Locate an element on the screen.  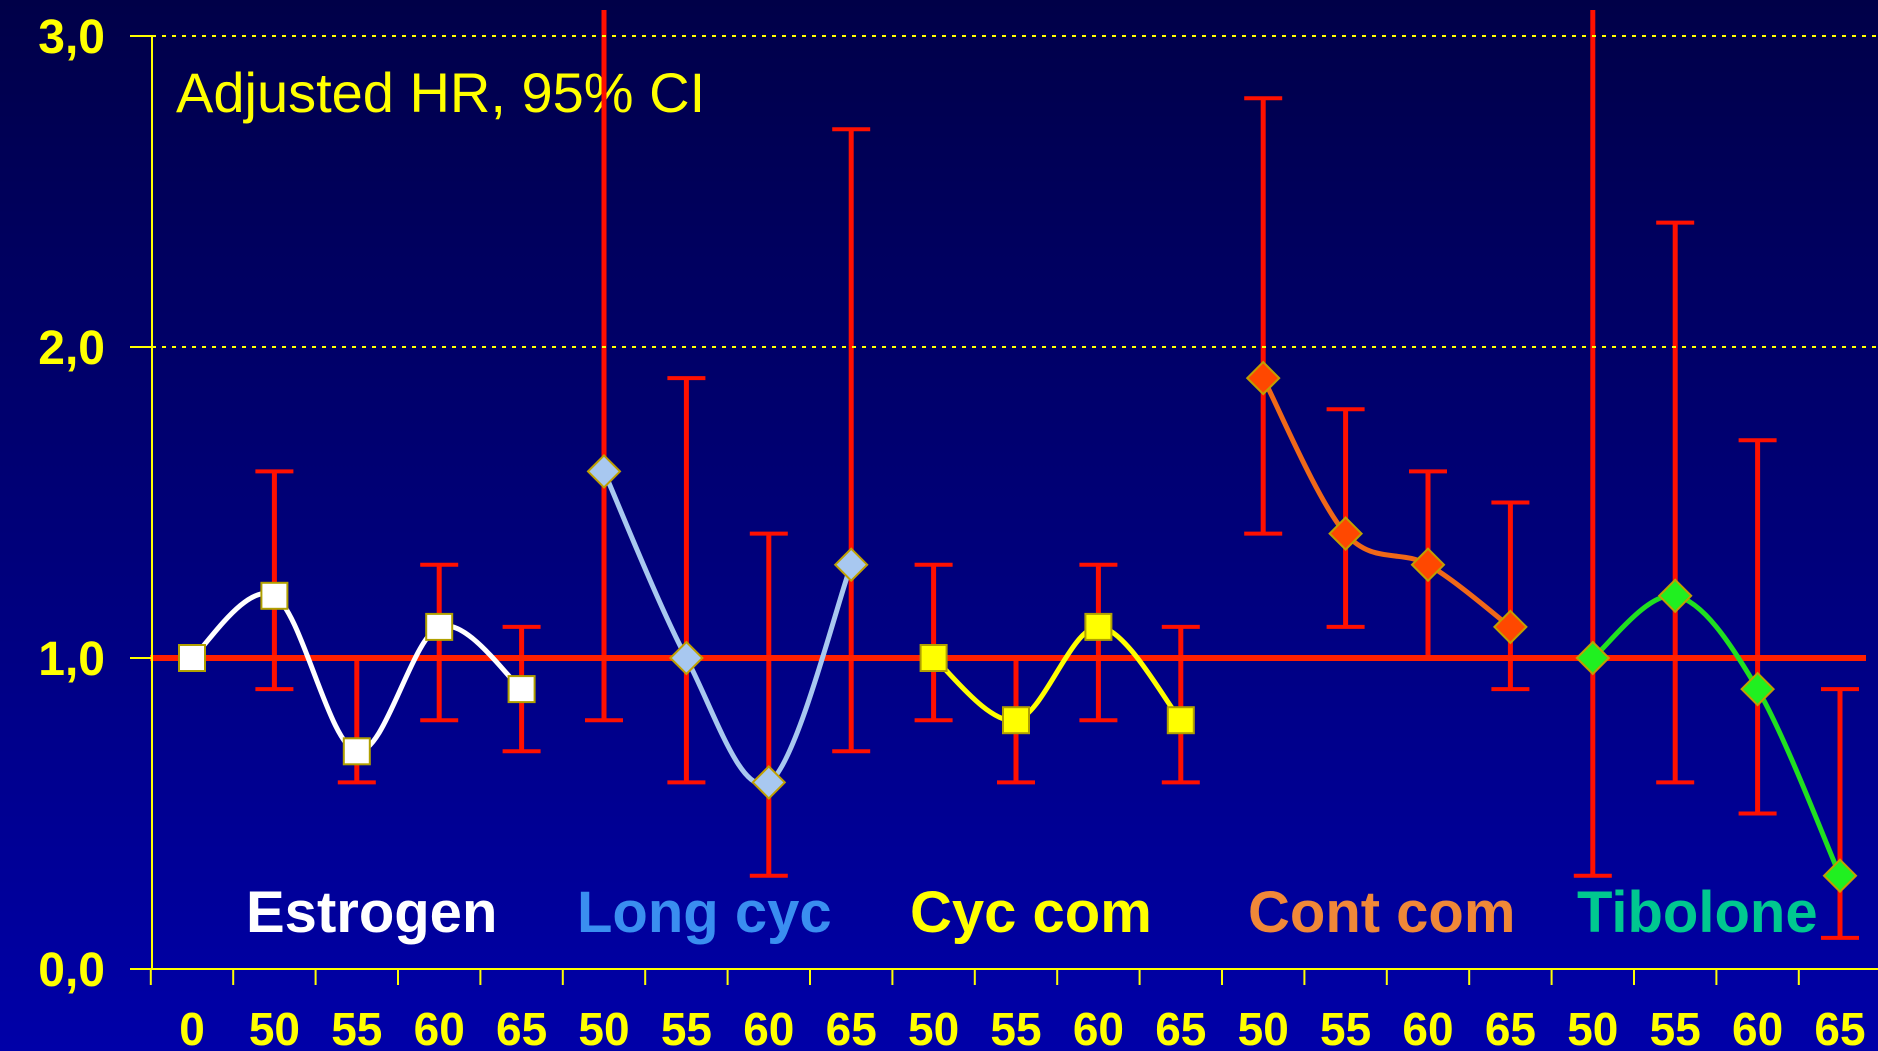
legend-label: Long cyc is located at coordinates (704, 912).